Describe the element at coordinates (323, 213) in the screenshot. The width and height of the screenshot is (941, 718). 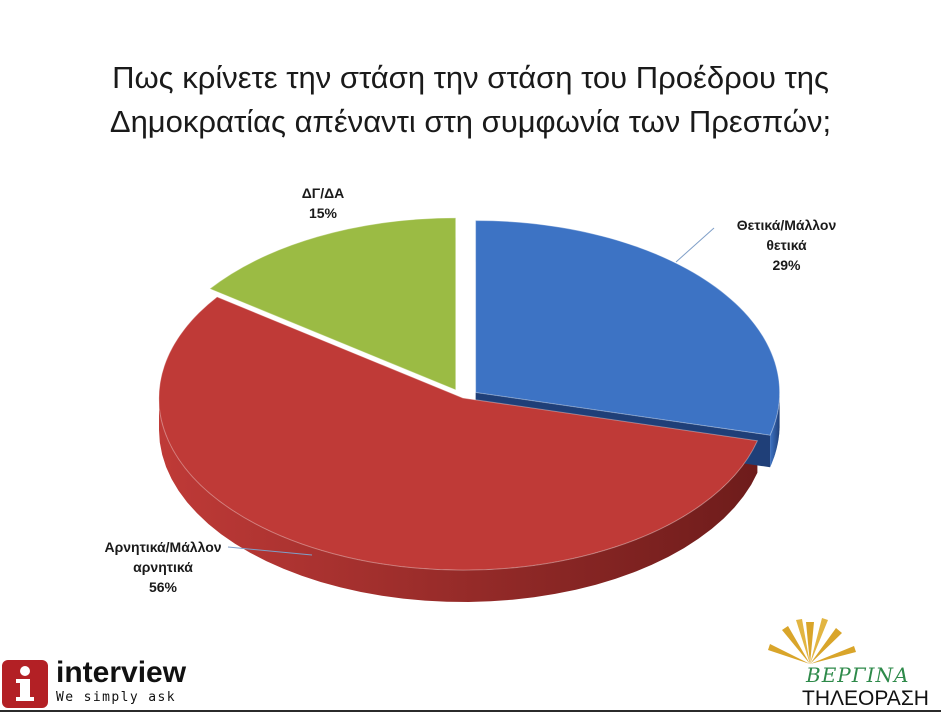
I see `slice-label-dk-value: 15%` at that location.